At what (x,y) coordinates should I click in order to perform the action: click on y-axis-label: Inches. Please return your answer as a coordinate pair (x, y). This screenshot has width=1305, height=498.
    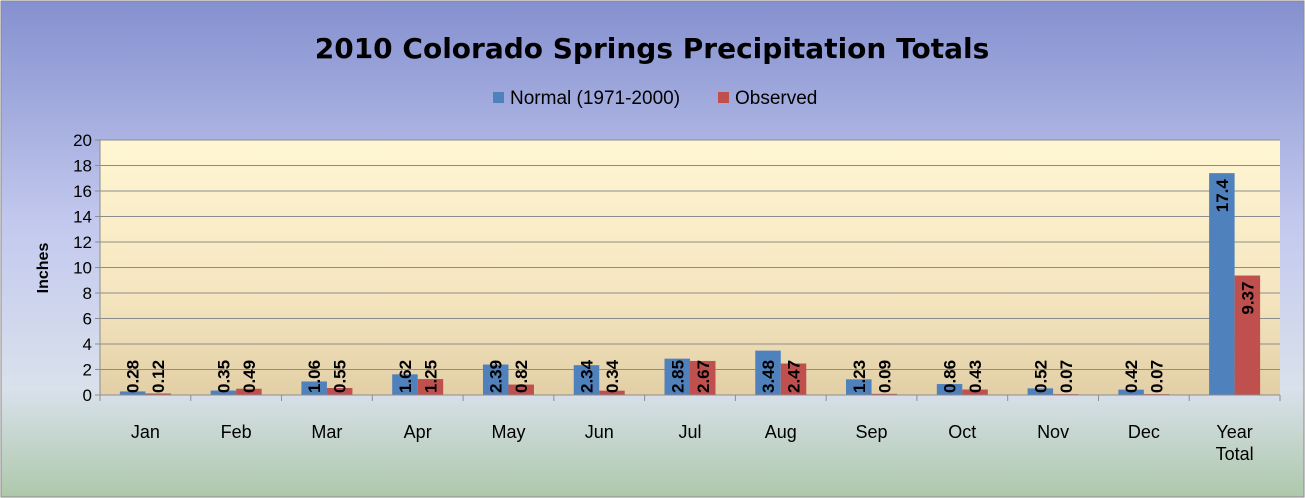
    Looking at the image, I should click on (43, 268).